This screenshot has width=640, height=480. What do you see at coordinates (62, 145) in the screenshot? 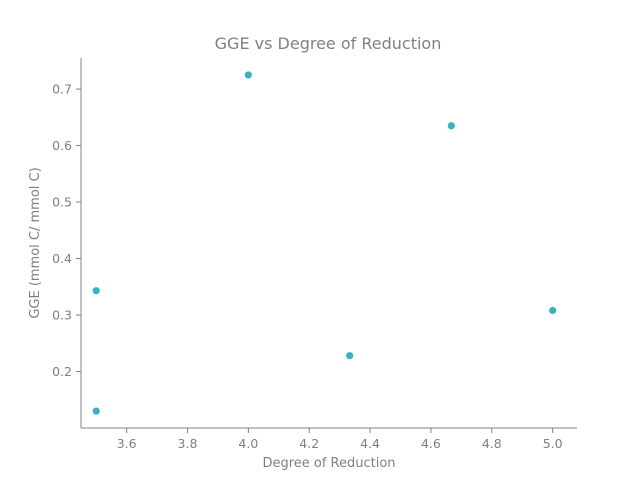
I see `y-tick-label: 0.6` at bounding box center [62, 145].